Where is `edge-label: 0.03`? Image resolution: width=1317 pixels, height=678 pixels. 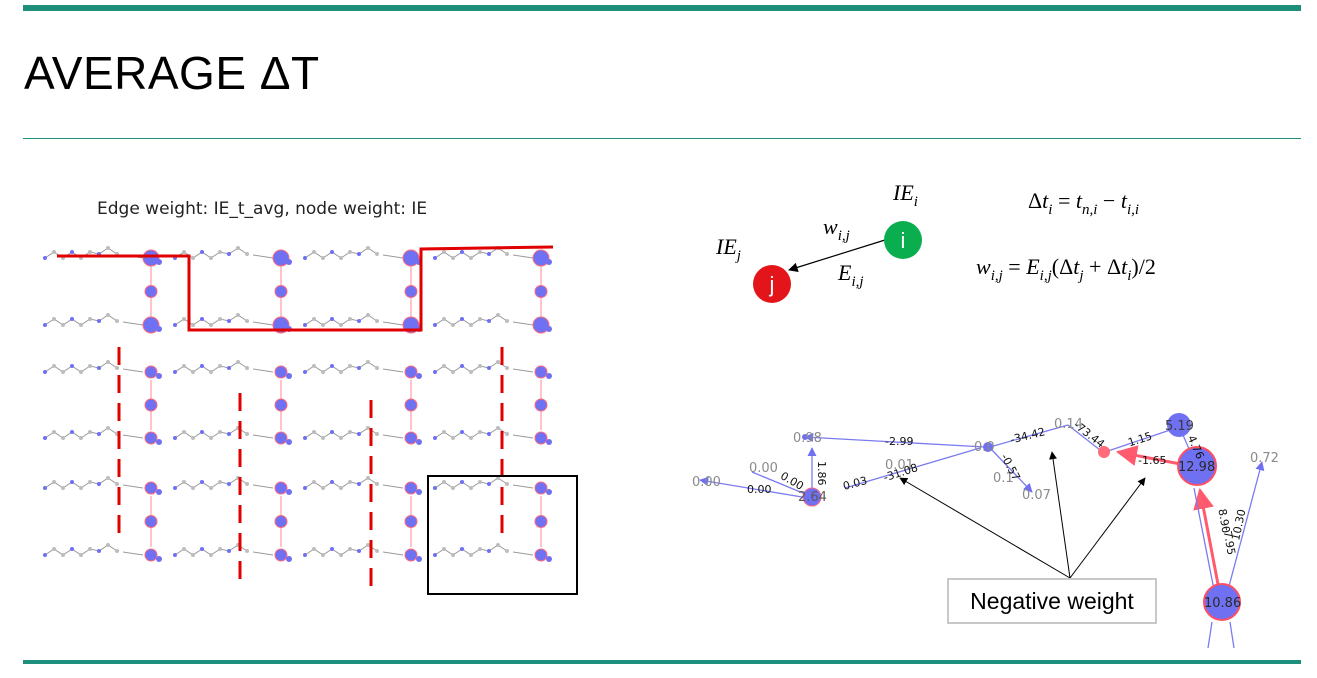
edge-label: 0.03 is located at coordinates (855, 483).